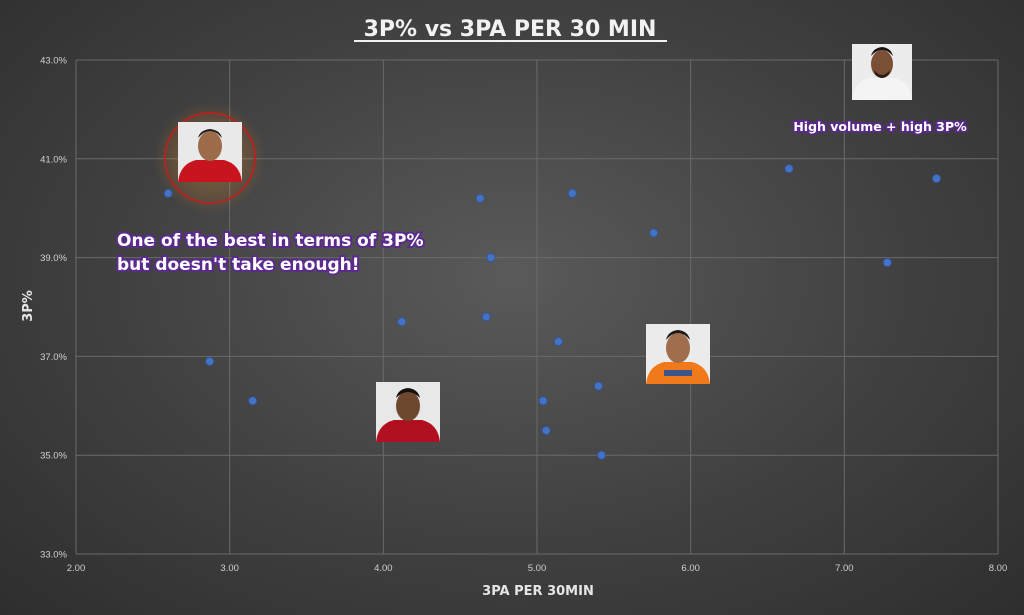  What do you see at coordinates (270, 241) in the screenshot?
I see `annotation-left-line-1: One of the best in terms of 3P%` at bounding box center [270, 241].